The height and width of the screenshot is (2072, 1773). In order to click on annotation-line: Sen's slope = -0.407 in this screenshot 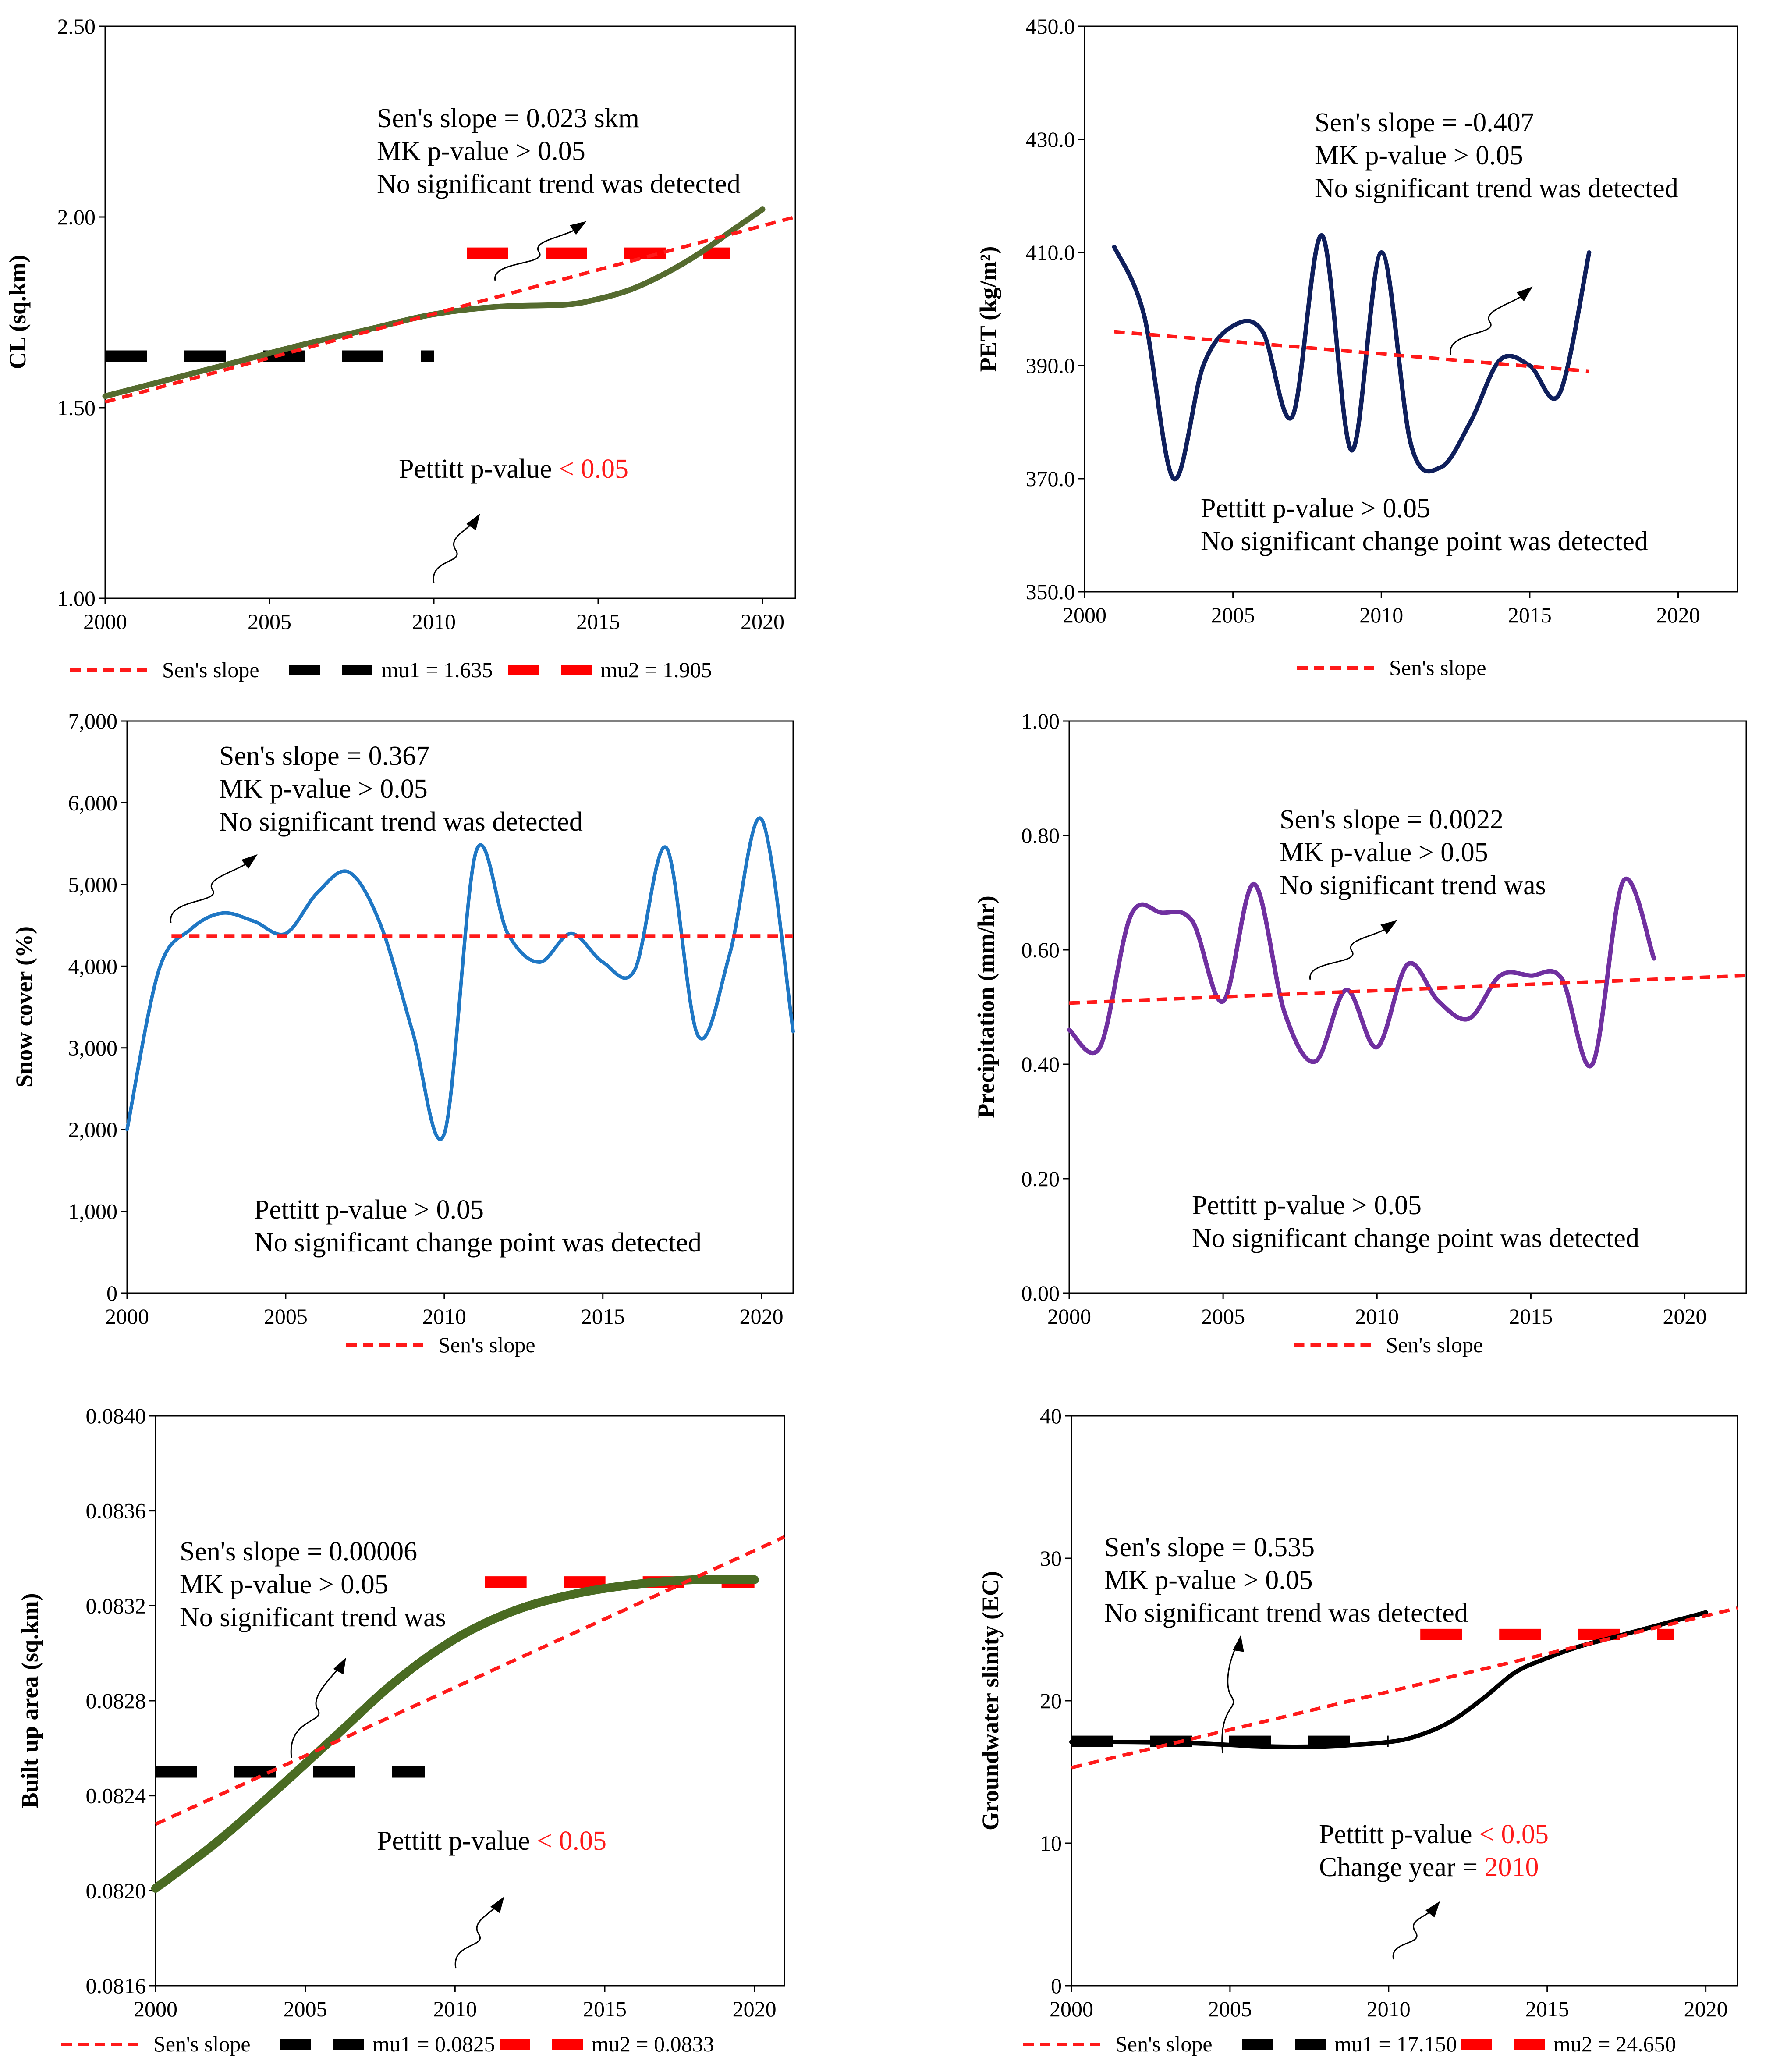, I will do `click(1424, 123)`.